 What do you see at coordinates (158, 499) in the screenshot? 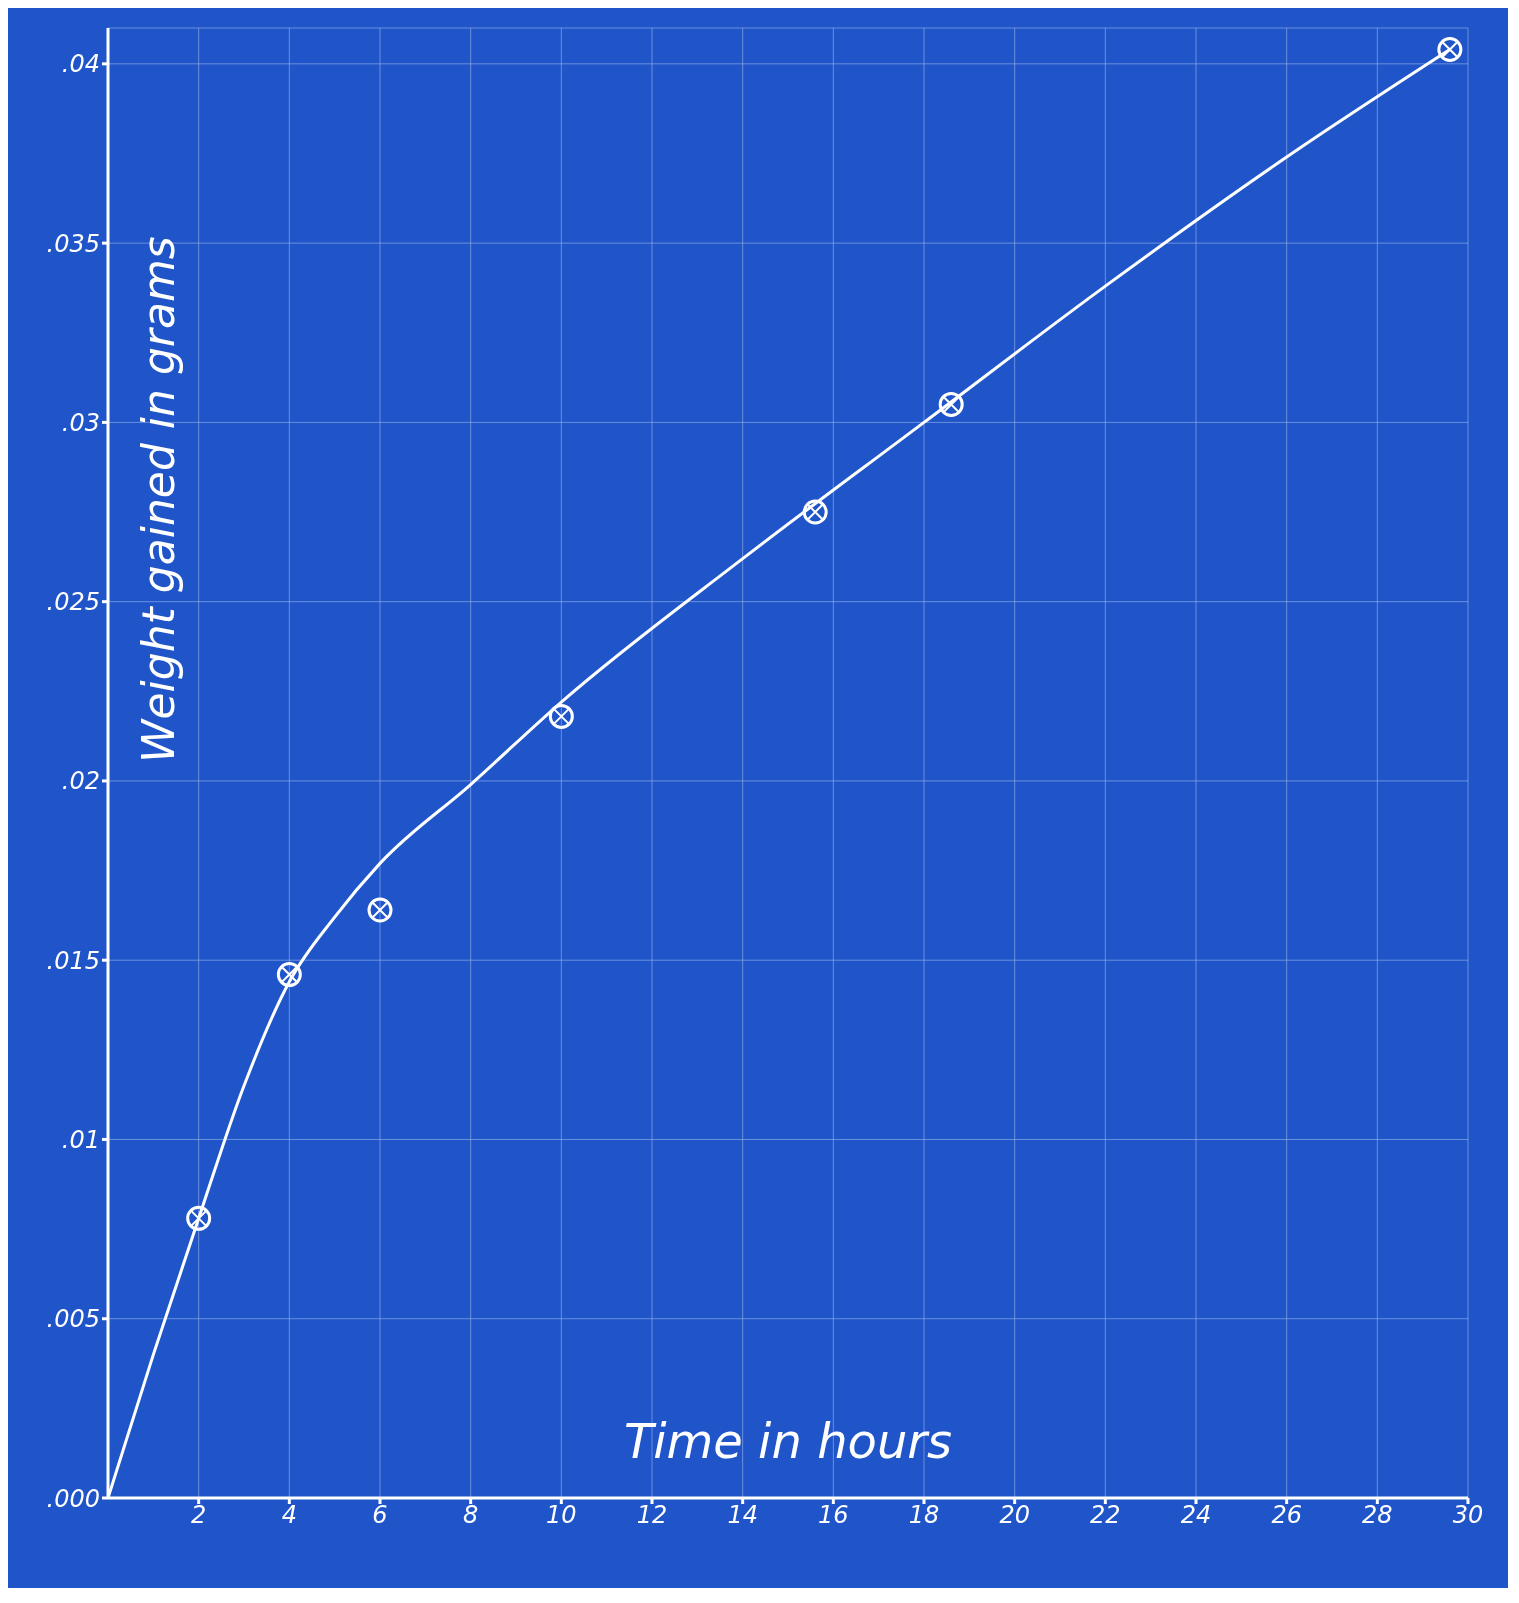
I see `y-axis-title: Weight gained in grams` at bounding box center [158, 499].